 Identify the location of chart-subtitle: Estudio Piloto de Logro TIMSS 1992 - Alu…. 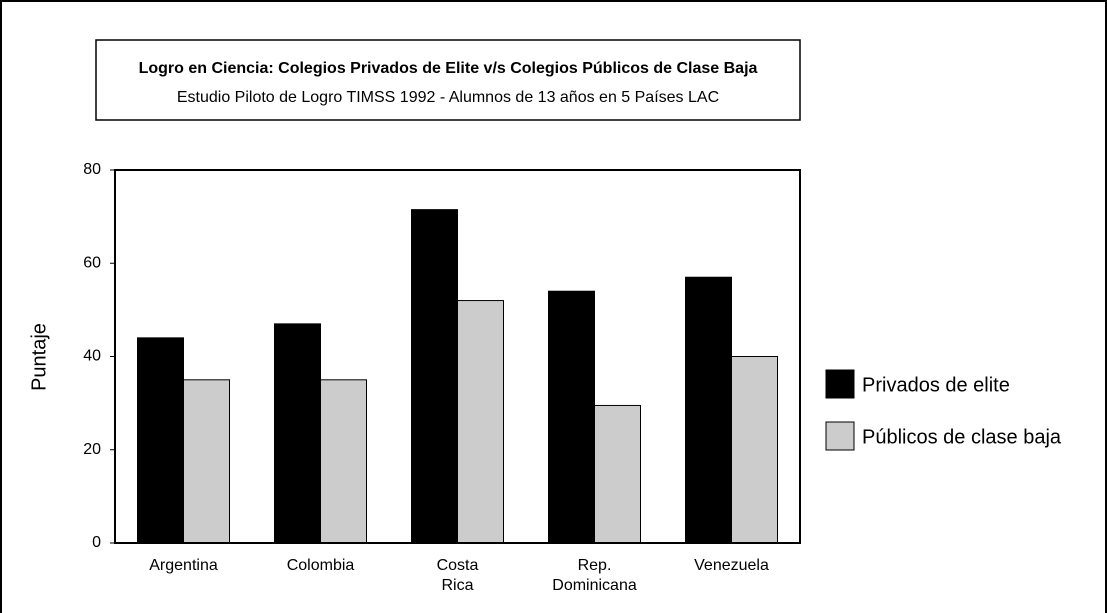
(448, 97).